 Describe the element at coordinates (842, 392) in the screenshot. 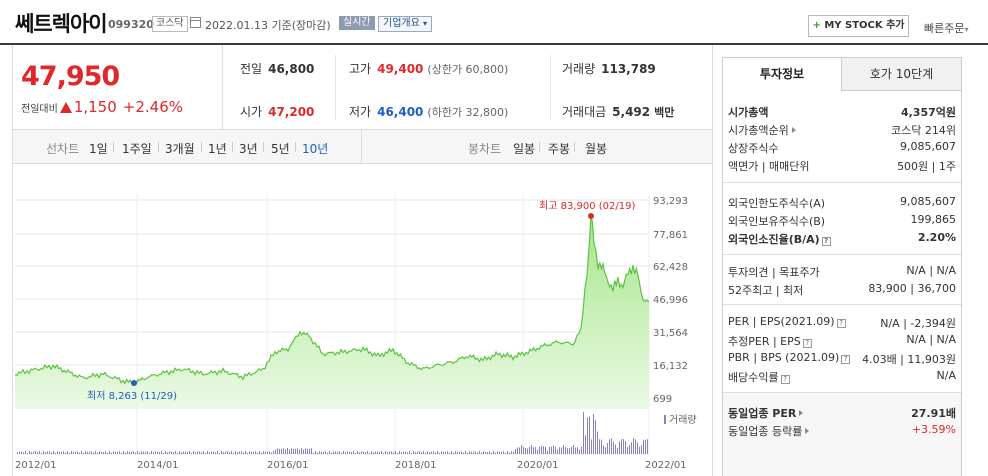

I see `section-divider` at that location.